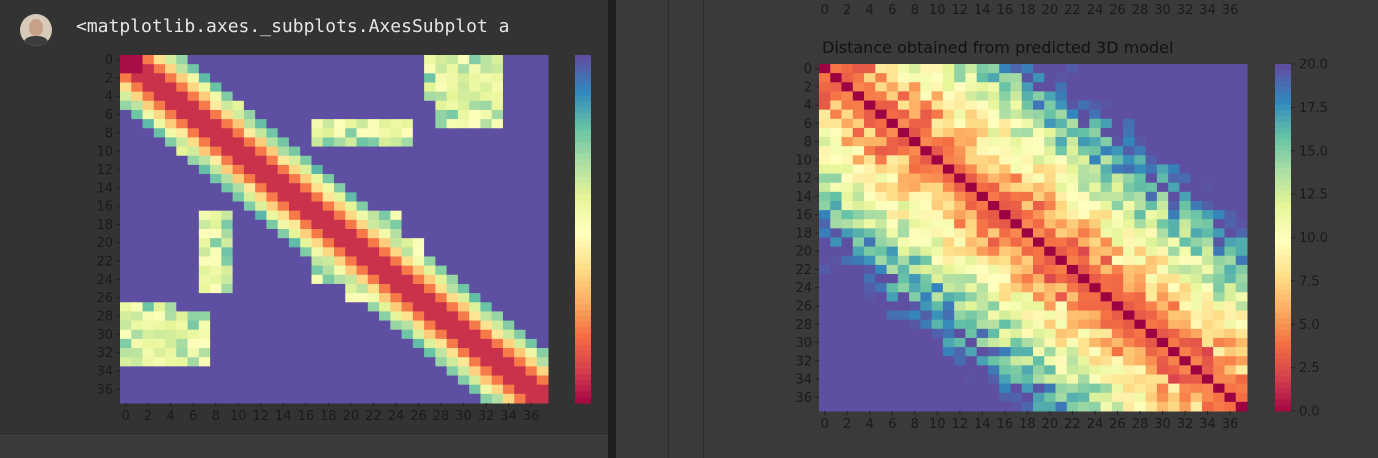  I want to click on y-tick-label: 14, so click(803, 197).